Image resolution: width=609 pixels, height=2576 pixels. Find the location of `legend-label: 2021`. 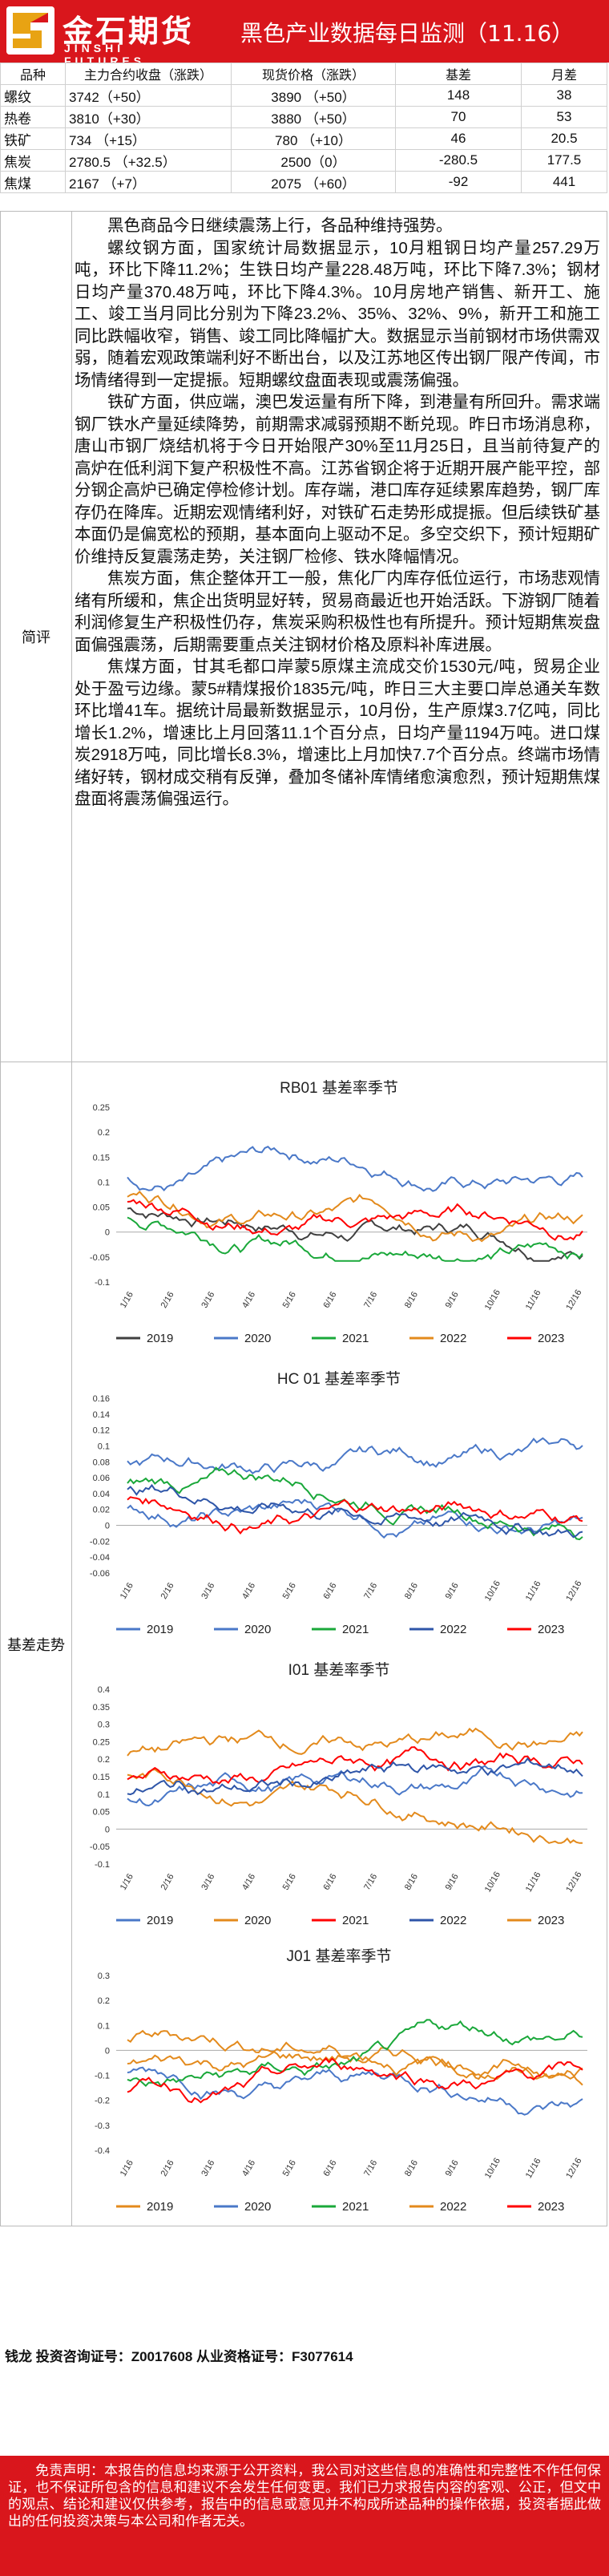

legend-label: 2021 is located at coordinates (355, 1920).